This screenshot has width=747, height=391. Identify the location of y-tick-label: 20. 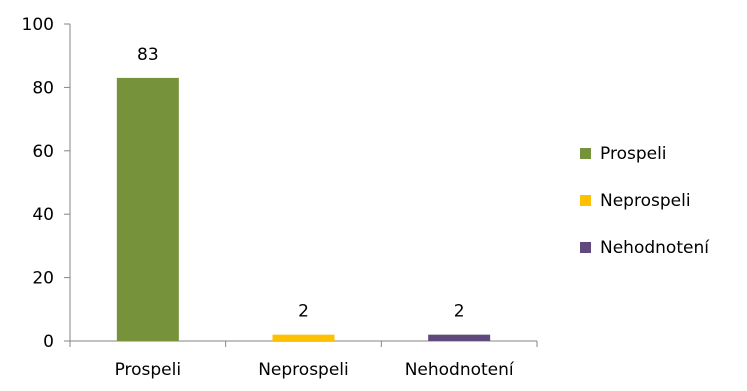
(43, 279).